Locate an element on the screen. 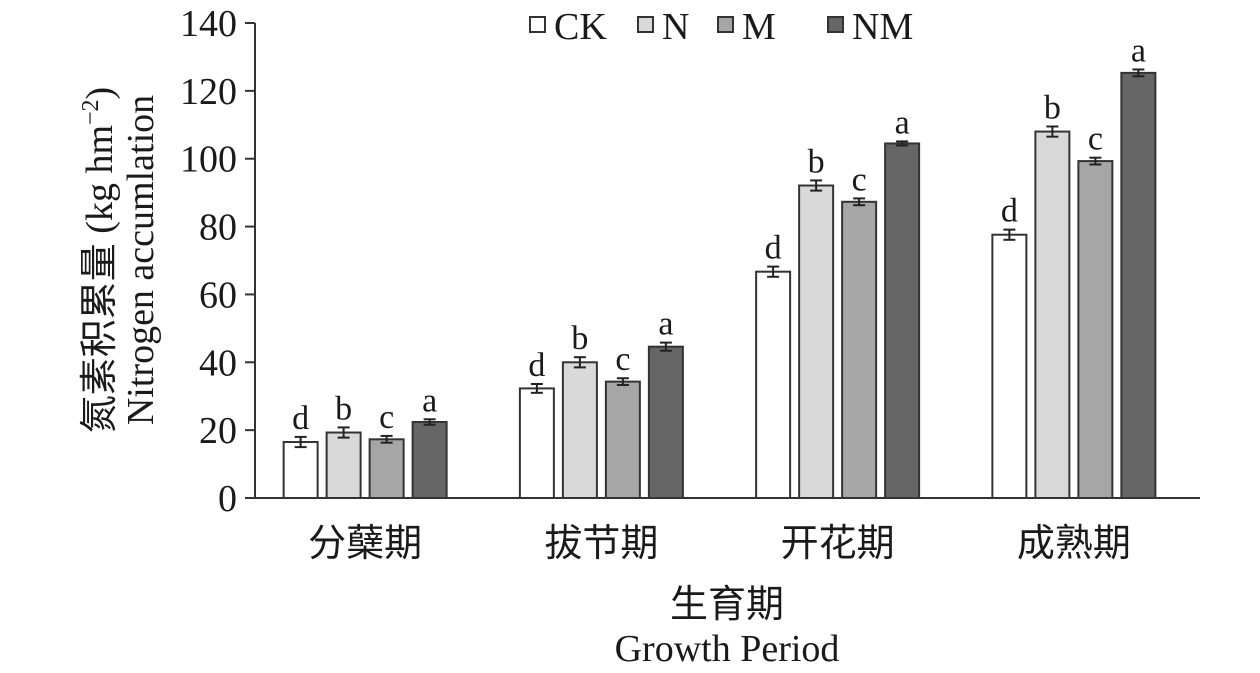 This screenshot has height=673, width=1260. legend-swatch-n is located at coordinates (645, 24).